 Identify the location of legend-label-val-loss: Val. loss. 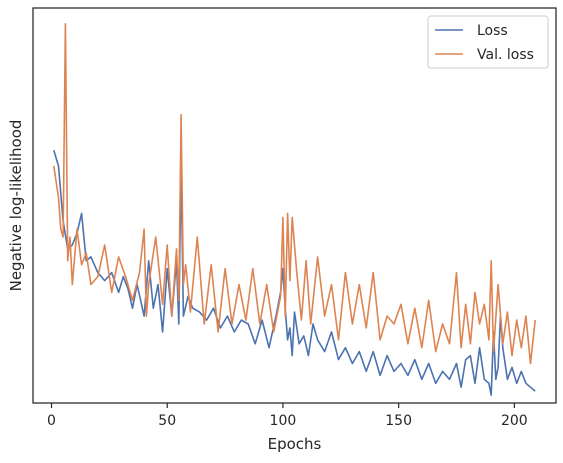
(505, 55).